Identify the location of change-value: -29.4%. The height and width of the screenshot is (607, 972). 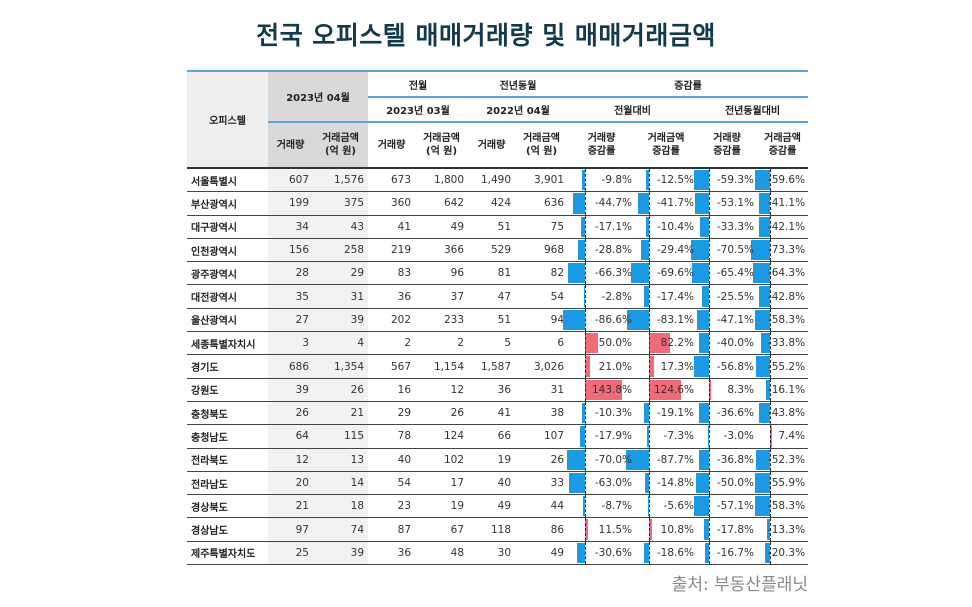
(675, 250).